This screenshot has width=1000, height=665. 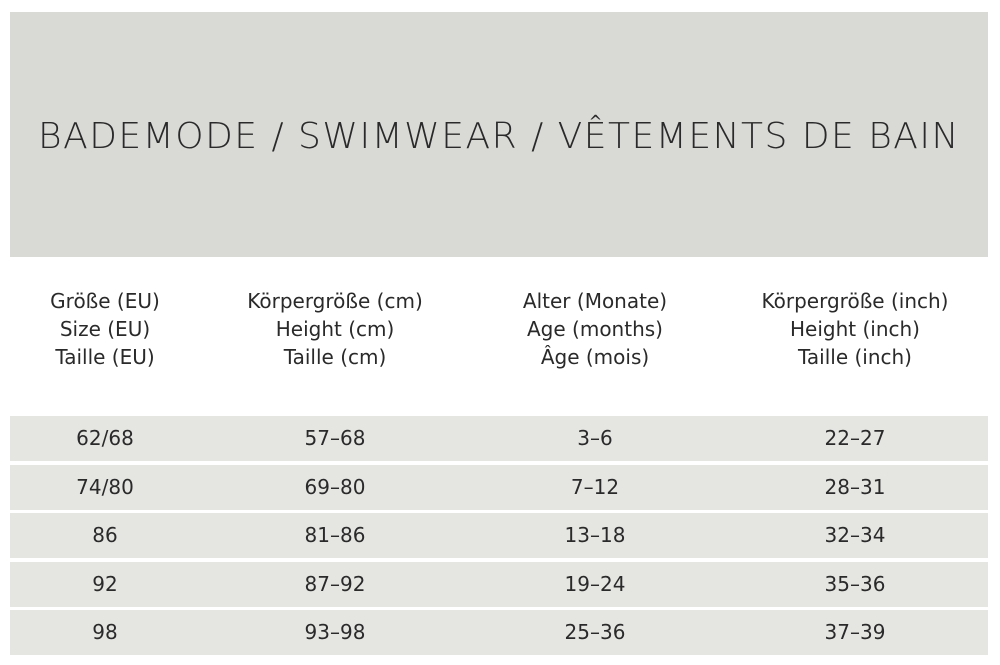 What do you see at coordinates (595, 357) in the screenshot?
I see `header-cell: Âge (mois)` at bounding box center [595, 357].